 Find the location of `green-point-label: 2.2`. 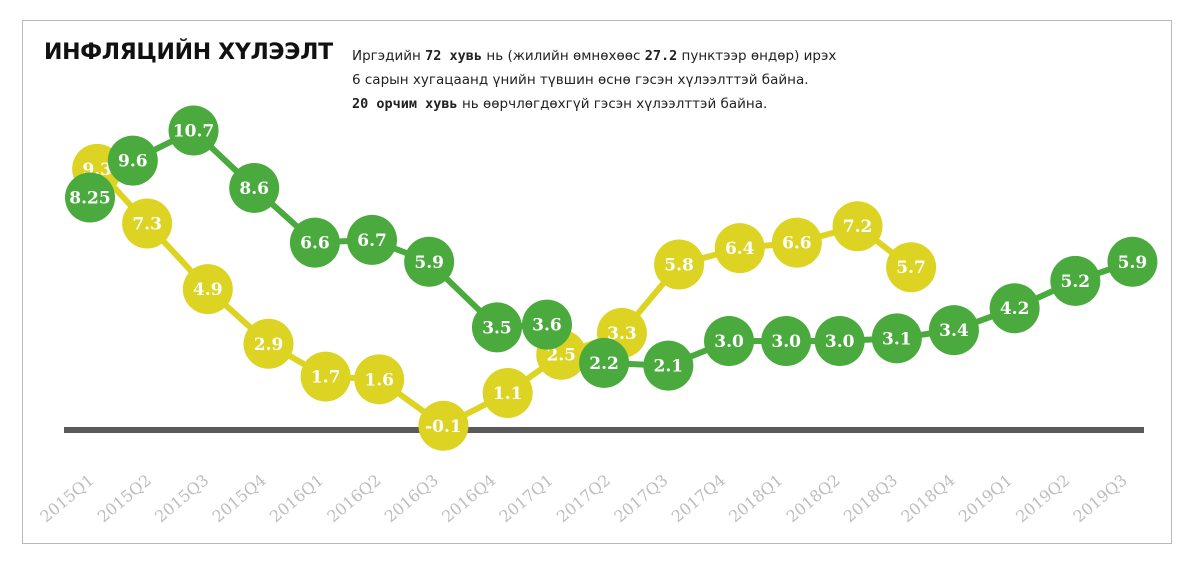

green-point-label: 2.2 is located at coordinates (604, 364).